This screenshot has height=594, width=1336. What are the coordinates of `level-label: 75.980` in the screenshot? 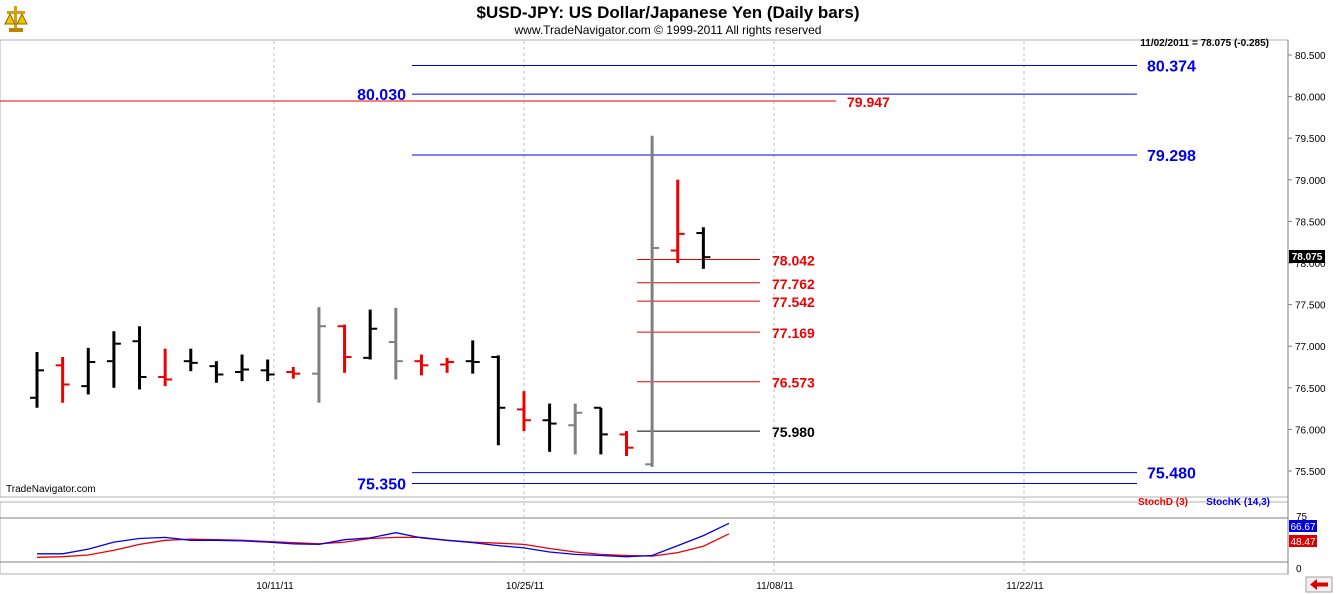 It's located at (793, 432).